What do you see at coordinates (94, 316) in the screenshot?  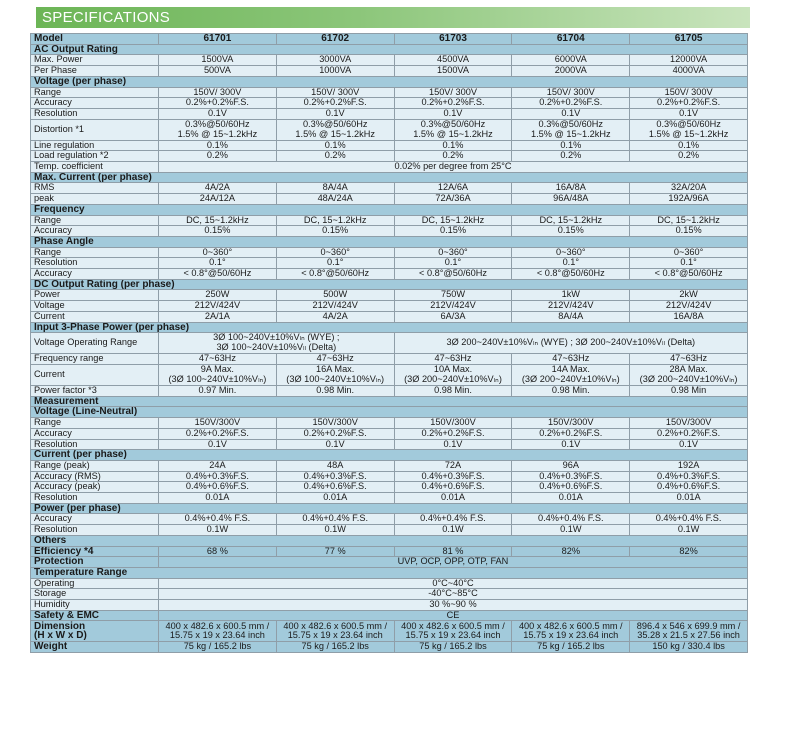 I see `row-label: Current` at bounding box center [94, 316].